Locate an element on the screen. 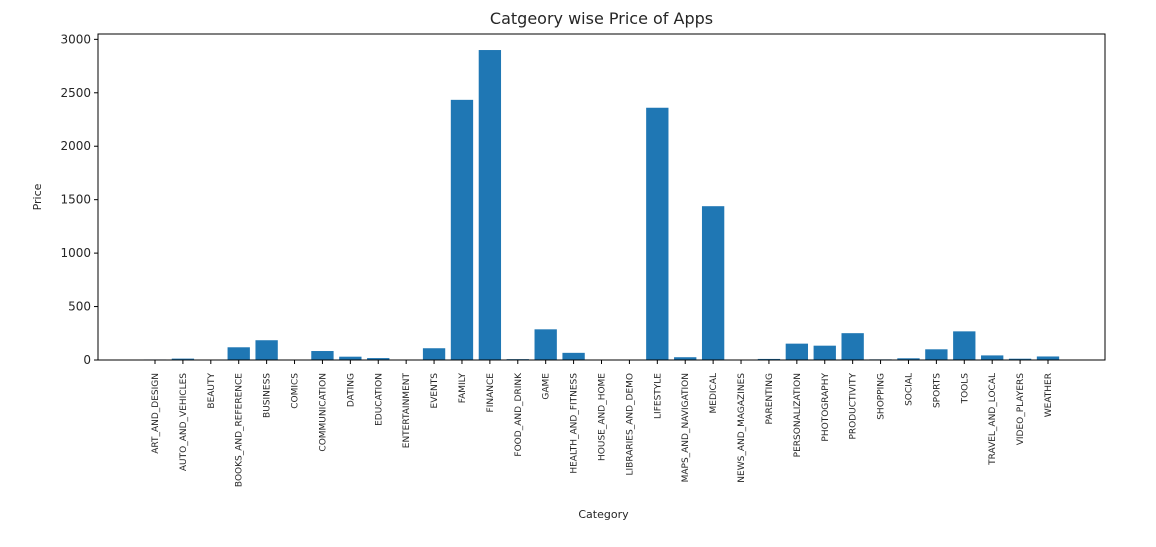 Image resolution: width=1156 pixels, height=547 pixels. bar-maps-and-navigation is located at coordinates (685, 358).